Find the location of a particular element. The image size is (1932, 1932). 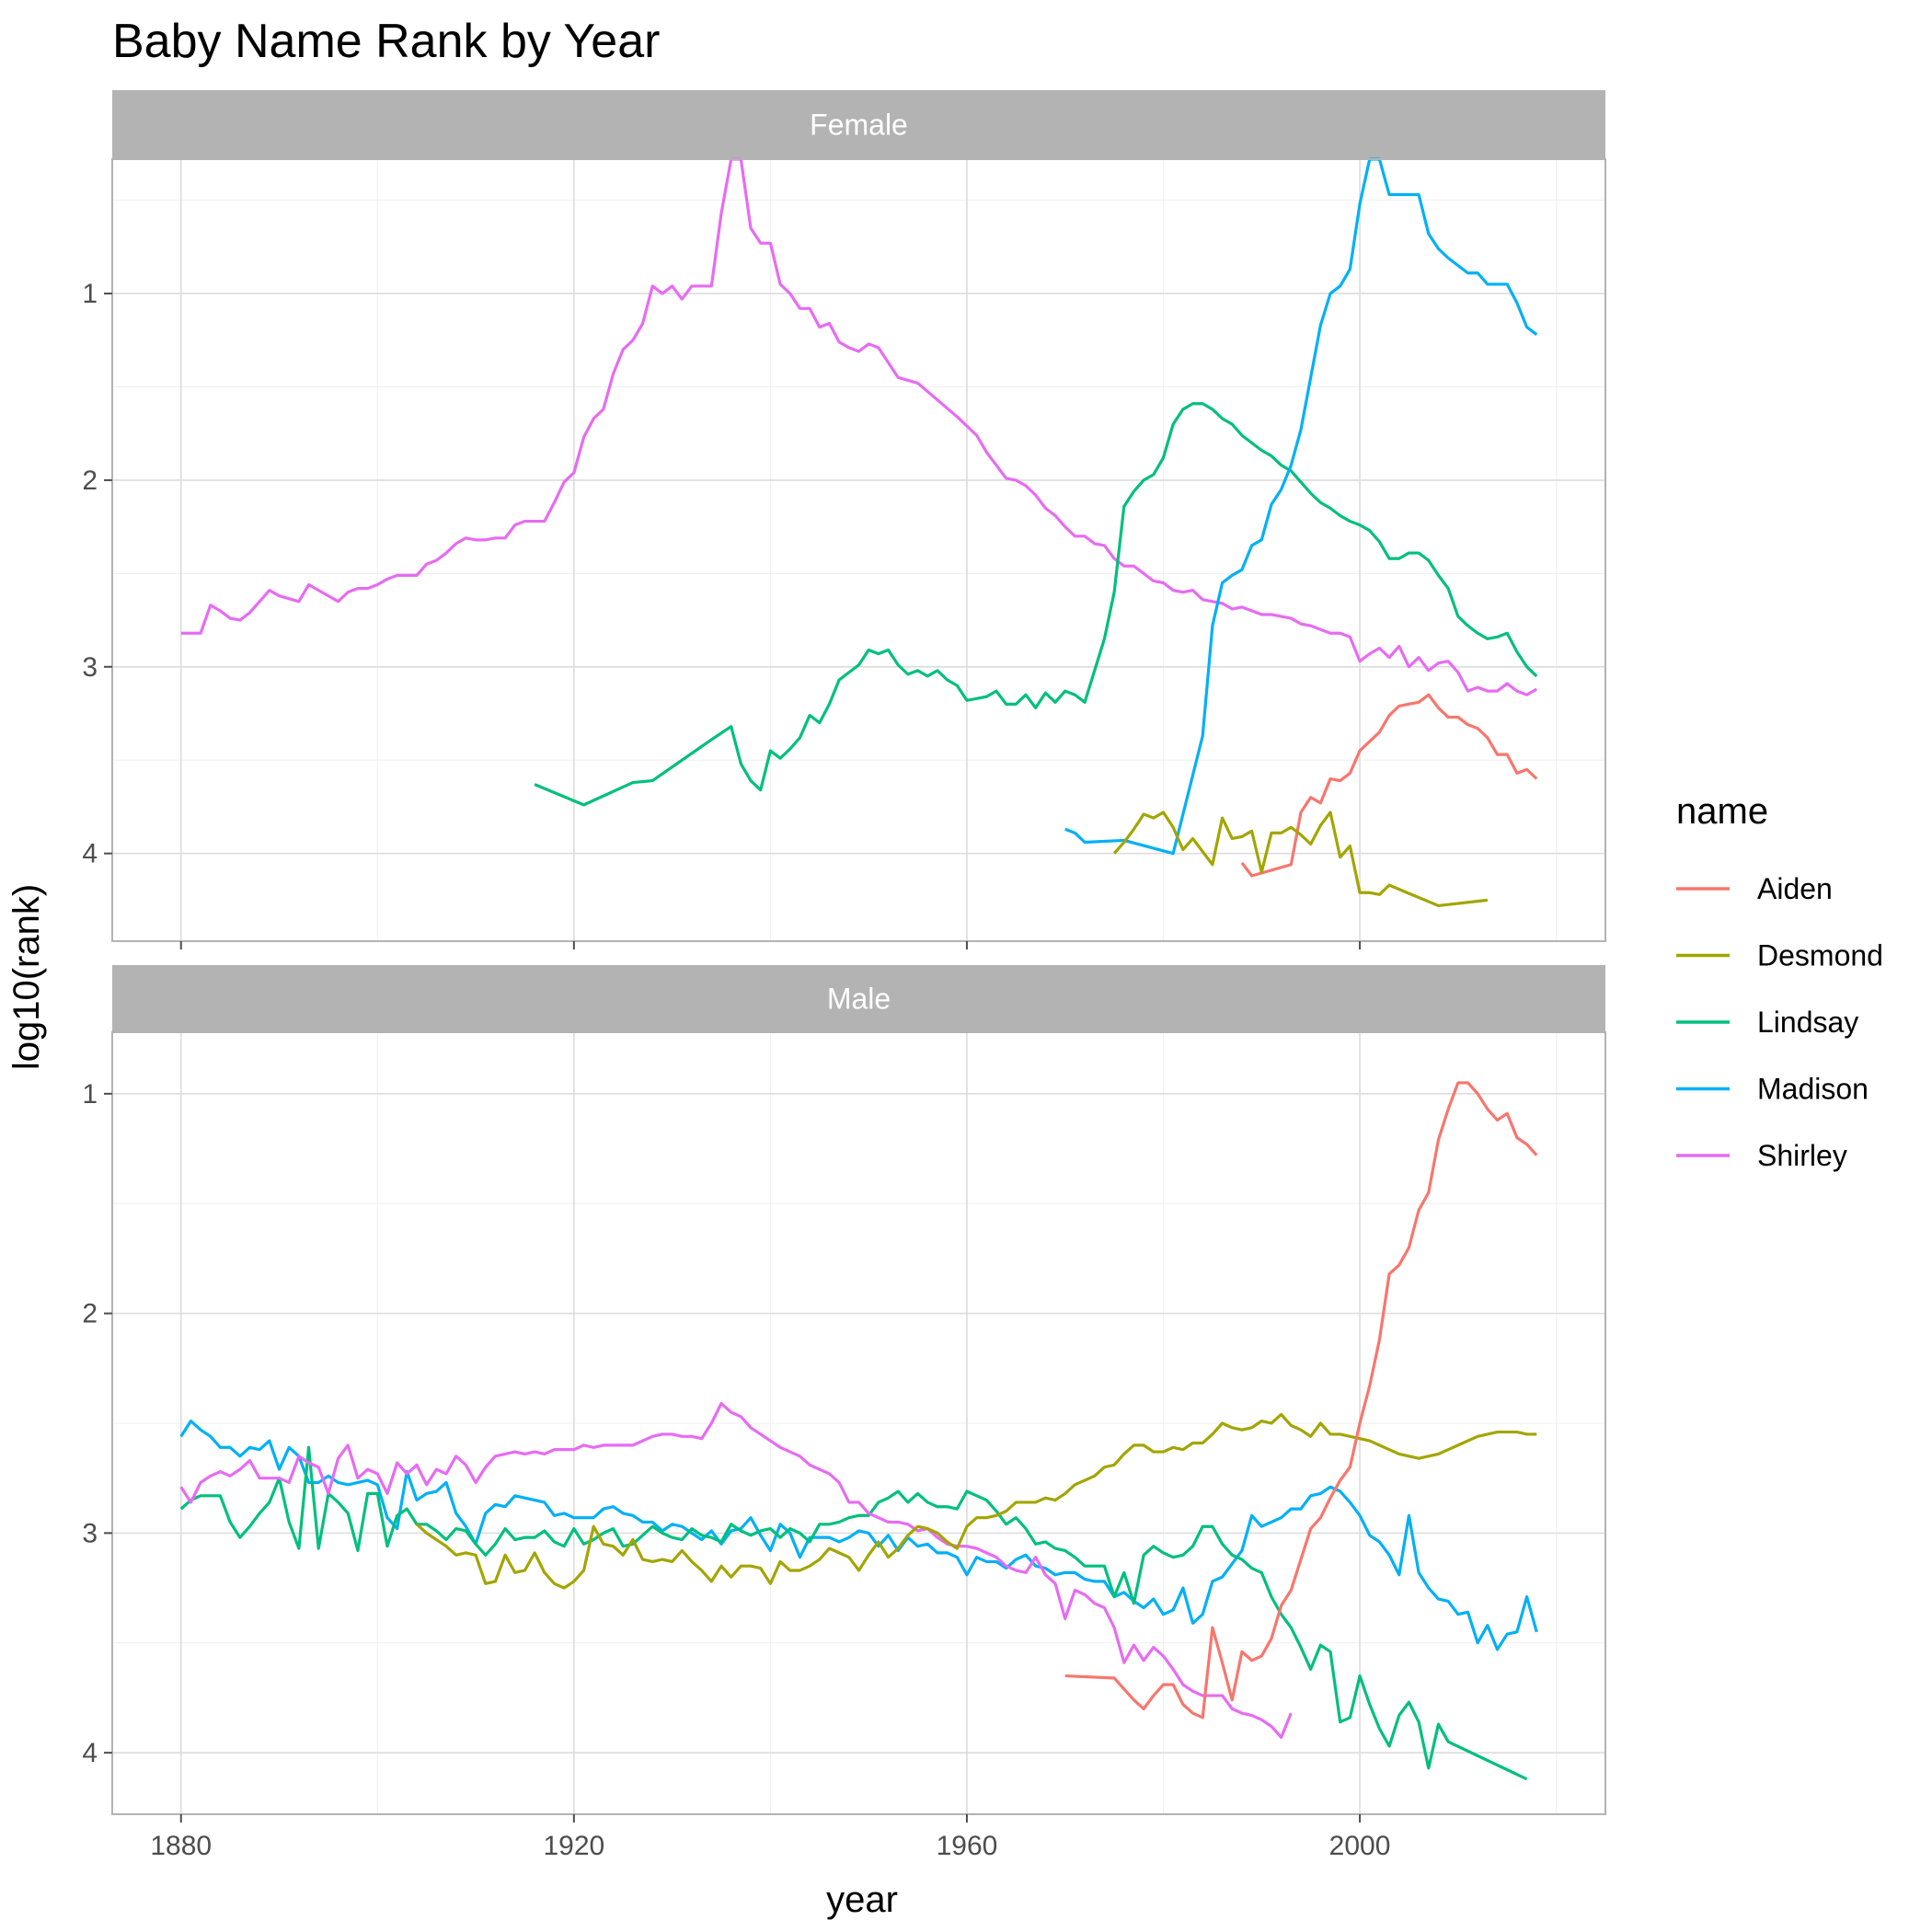

legend-item-lindsay: Lindsay is located at coordinates (1767, 1022).